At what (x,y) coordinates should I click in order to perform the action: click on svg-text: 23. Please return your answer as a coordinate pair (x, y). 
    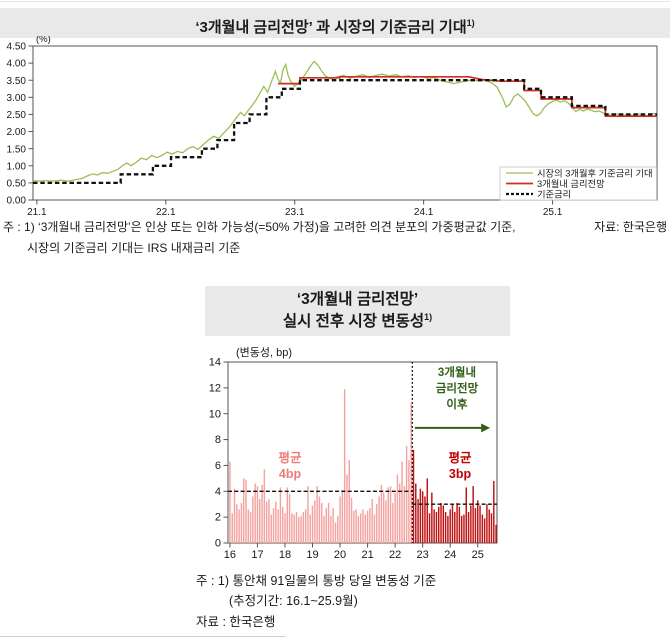
    Looking at the image, I should click on (423, 555).